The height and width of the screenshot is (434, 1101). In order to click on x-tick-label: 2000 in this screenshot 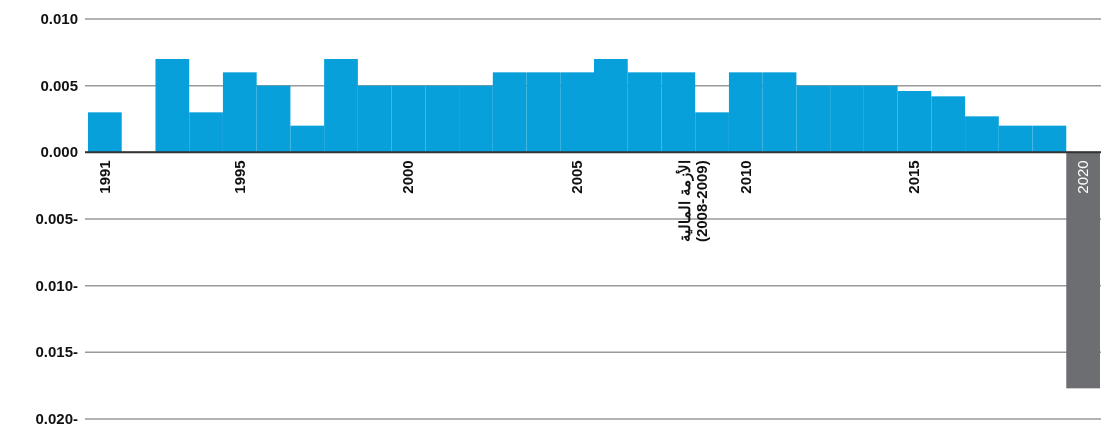, I will do `click(408, 177)`.